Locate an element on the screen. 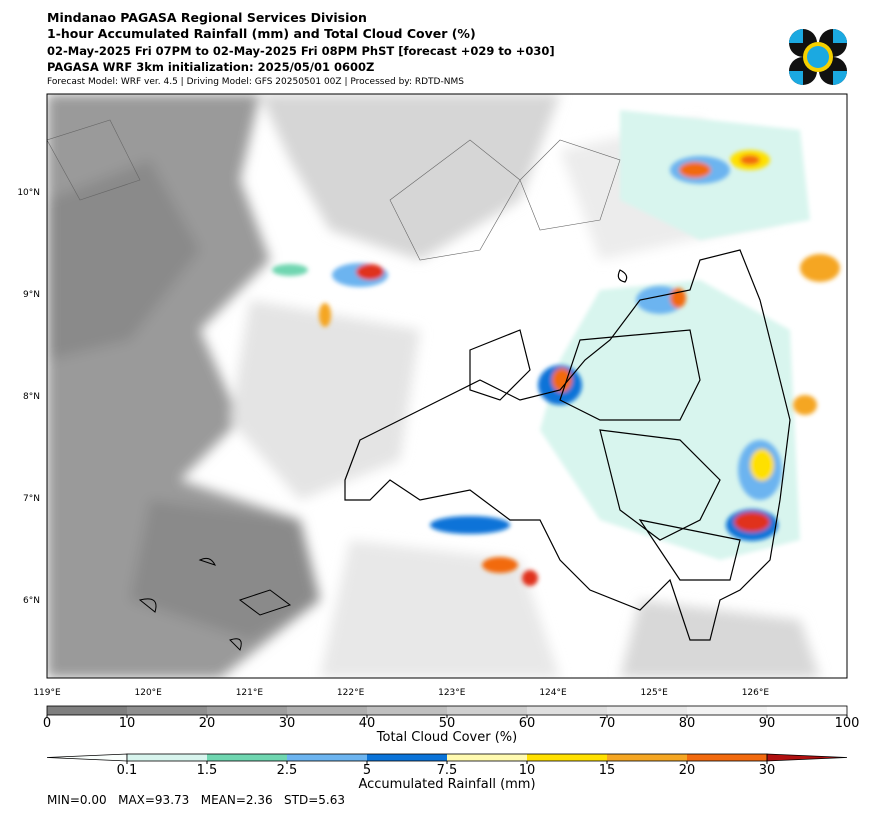 The image size is (871, 819). lon-label: 119°E is located at coordinates (47, 693).